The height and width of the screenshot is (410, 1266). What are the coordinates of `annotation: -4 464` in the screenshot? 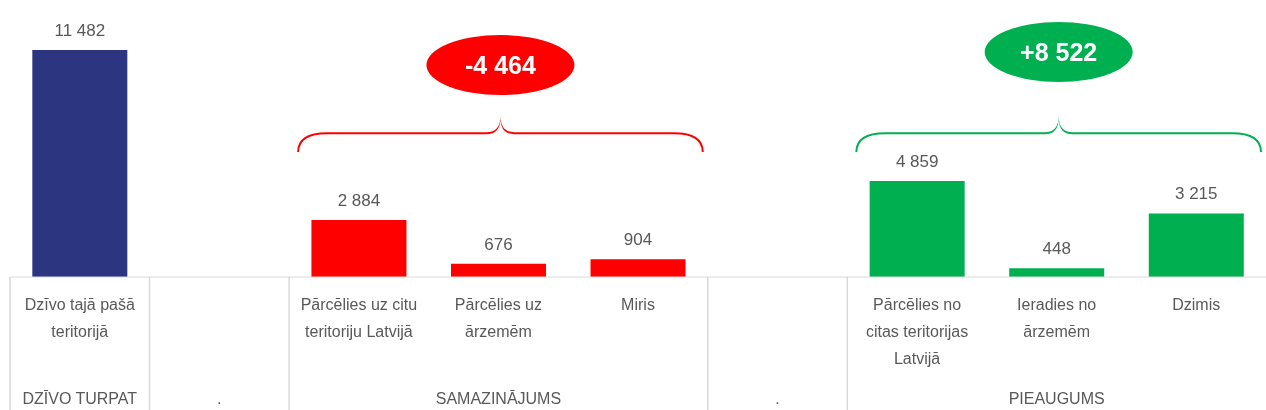 It's located at (500, 65).